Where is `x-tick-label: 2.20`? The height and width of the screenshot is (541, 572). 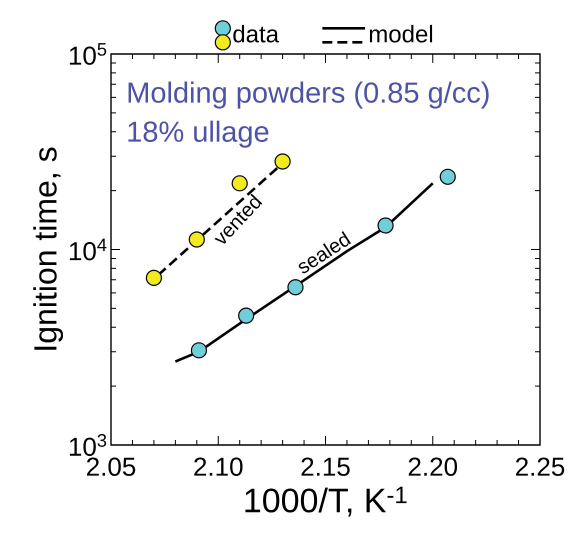 x-tick-label: 2.20 is located at coordinates (433, 467).